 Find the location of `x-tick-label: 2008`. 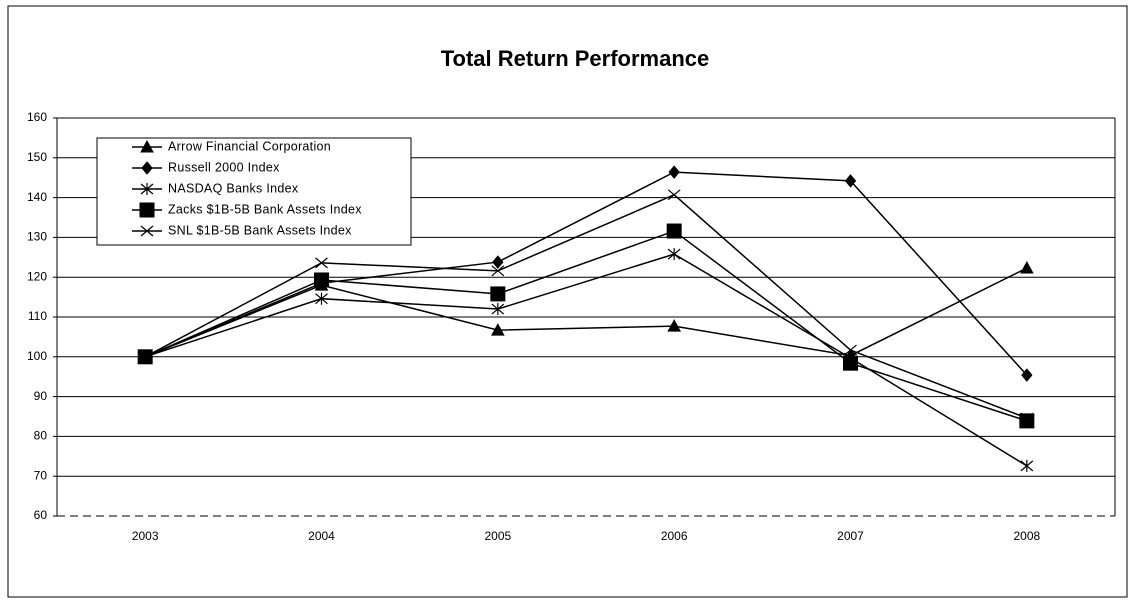

x-tick-label: 2008 is located at coordinates (1026, 536).